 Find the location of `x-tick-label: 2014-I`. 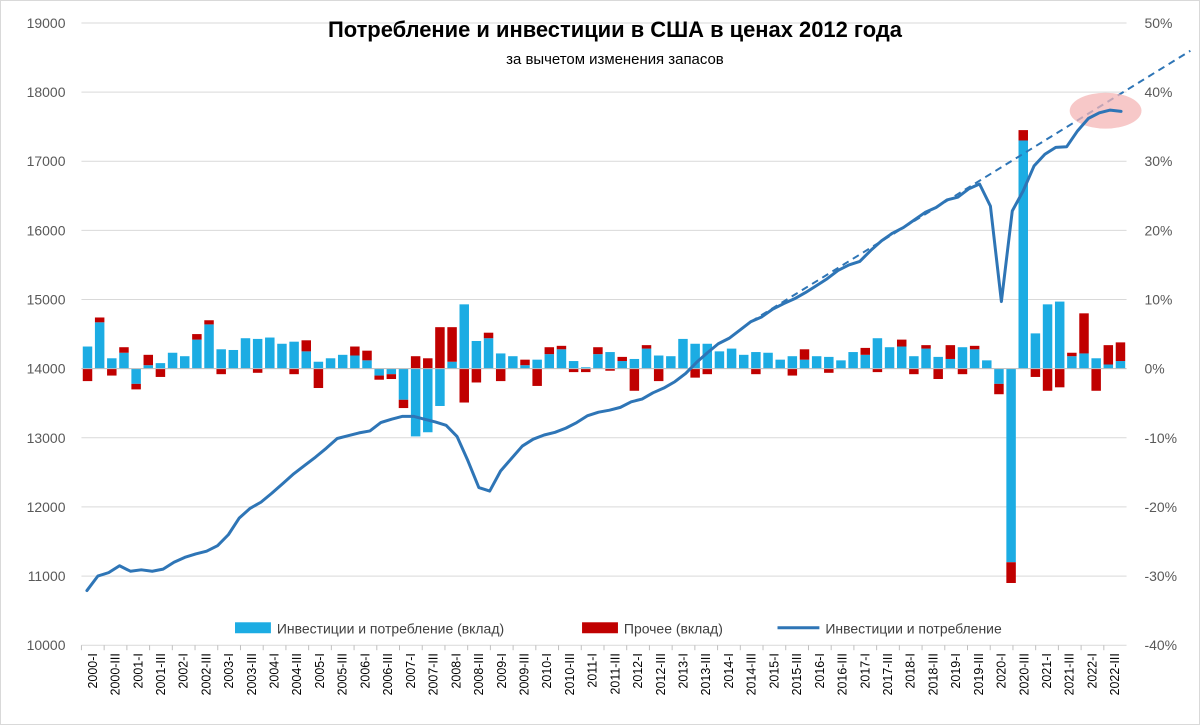

x-tick-label: 2014-I is located at coordinates (729, 670).